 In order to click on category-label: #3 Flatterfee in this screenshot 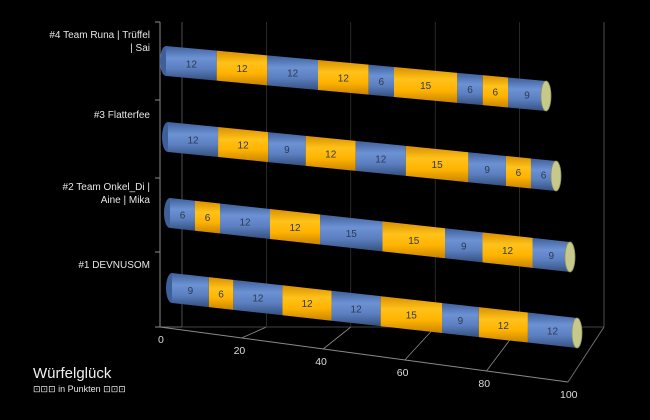, I will do `click(122, 115)`.